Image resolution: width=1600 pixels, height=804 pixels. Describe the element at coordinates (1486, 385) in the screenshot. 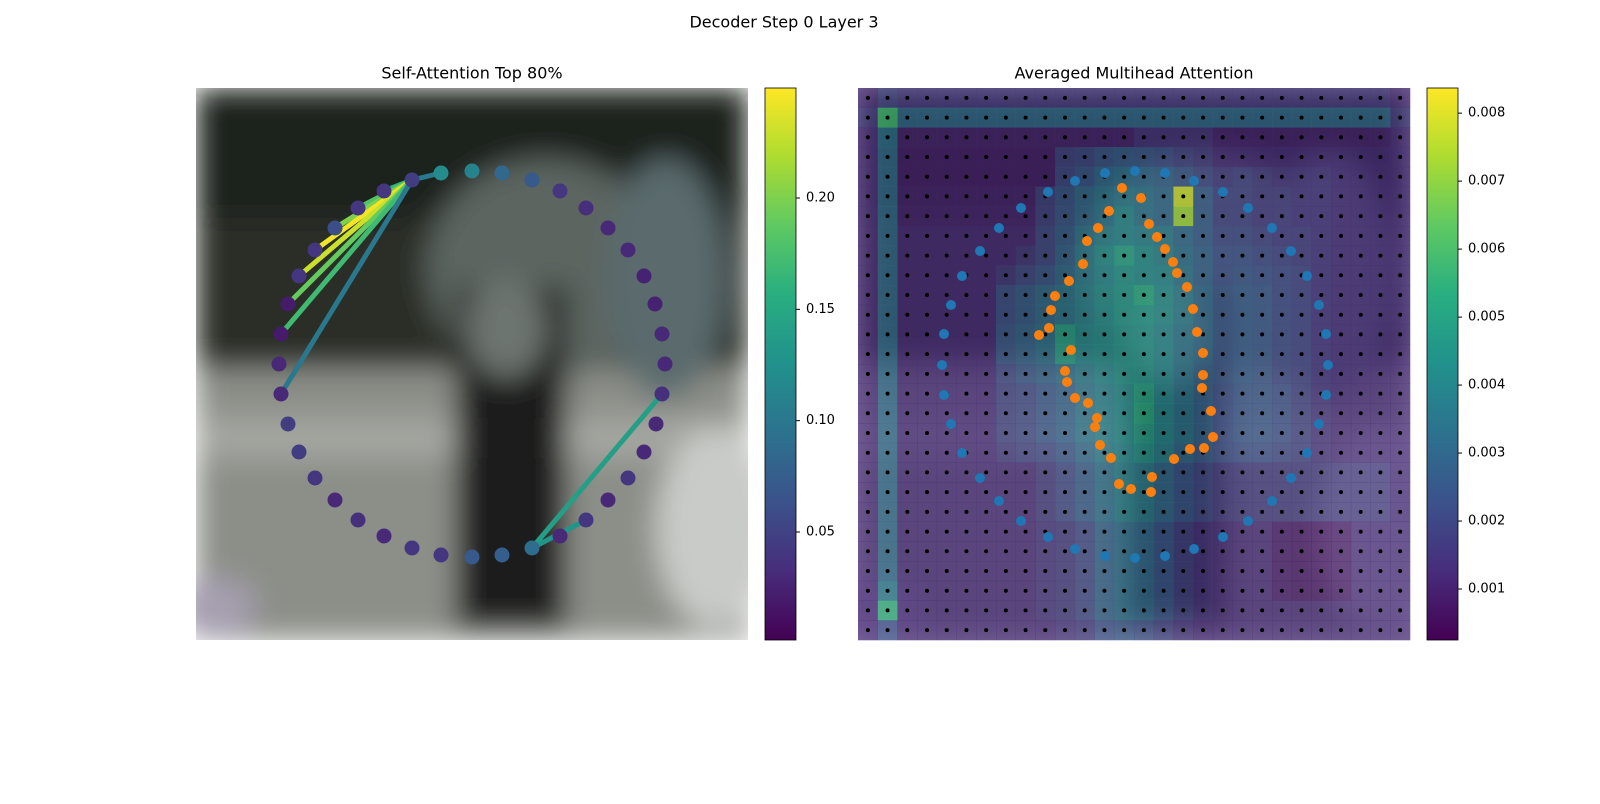

I see `colorbar-tick-label: 0.004` at that location.